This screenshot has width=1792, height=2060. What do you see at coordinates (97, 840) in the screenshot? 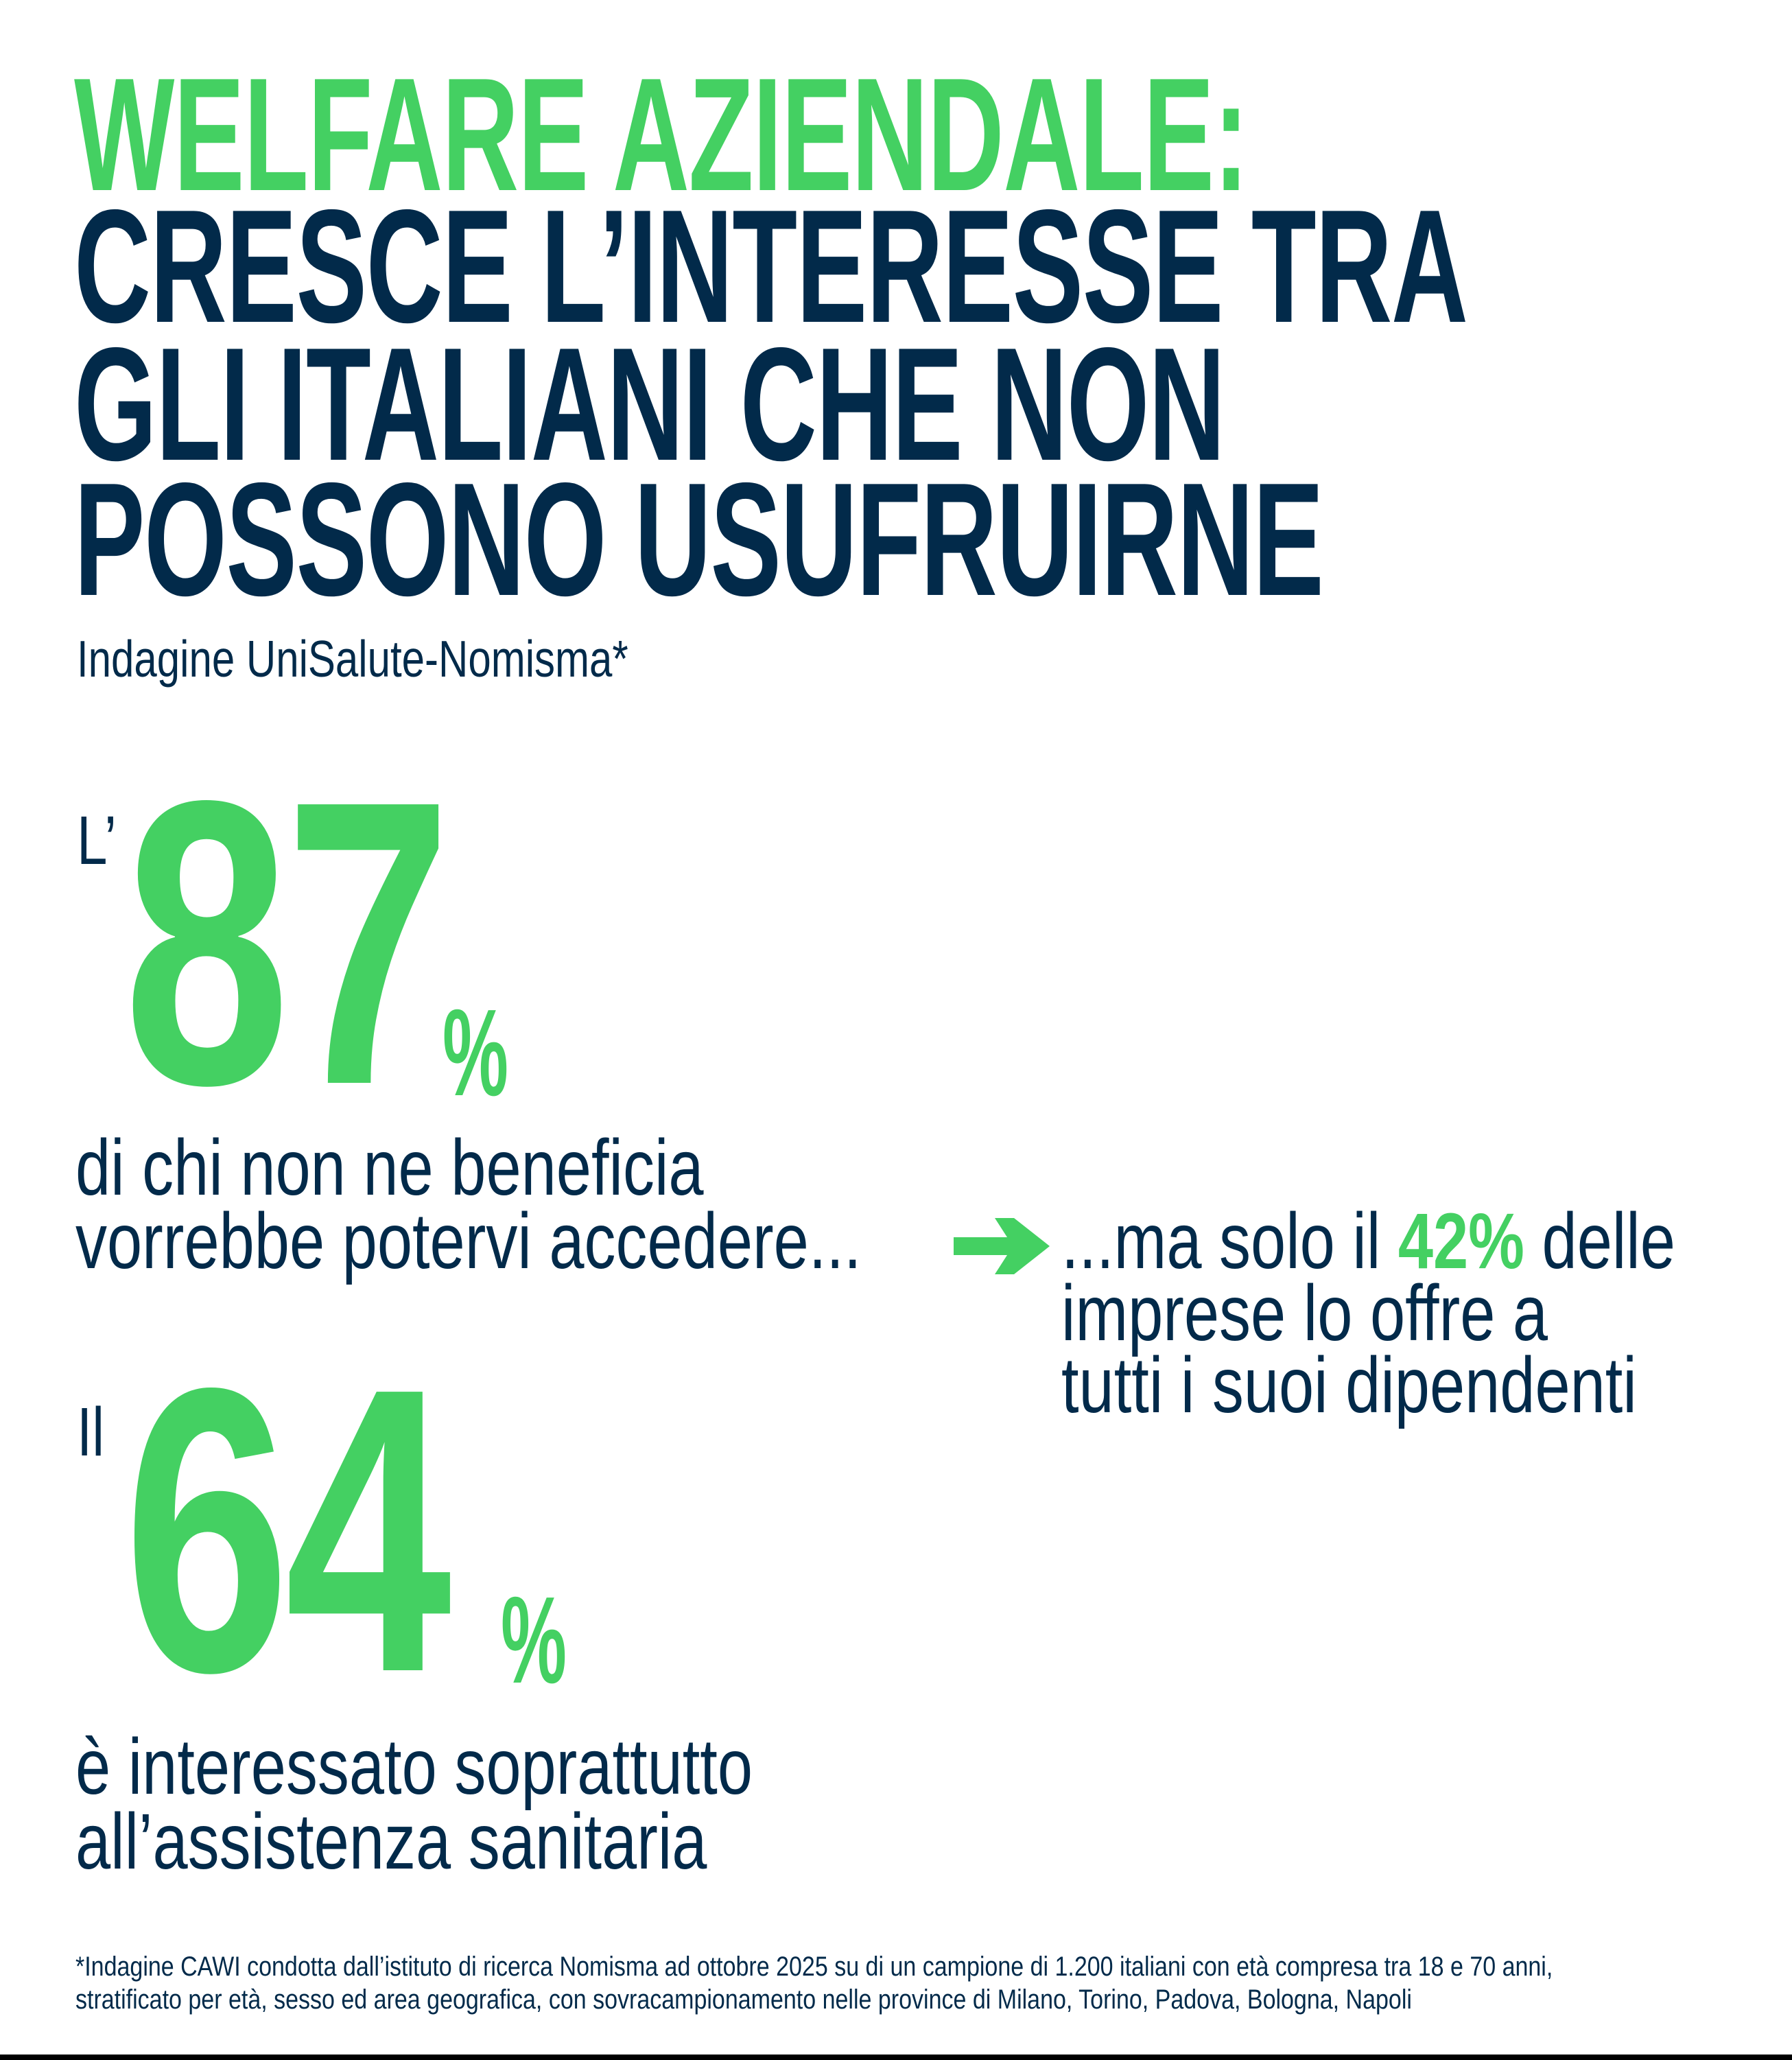
I see `stat1-prefix: L’` at bounding box center [97, 840].